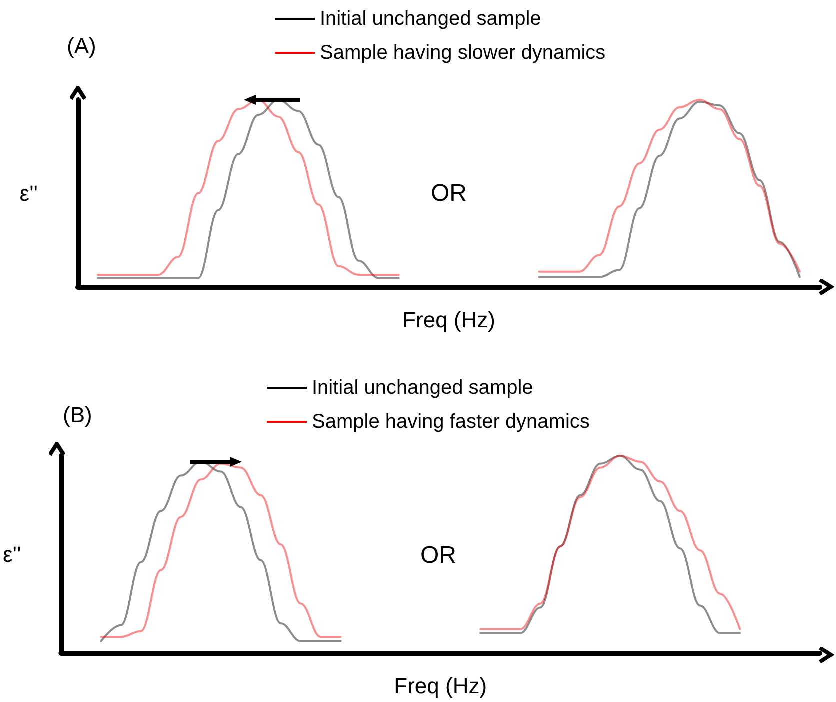 The image size is (836, 702). What do you see at coordinates (463, 53) in the screenshot?
I see `legend-label: Sample having slower dynamics` at bounding box center [463, 53].